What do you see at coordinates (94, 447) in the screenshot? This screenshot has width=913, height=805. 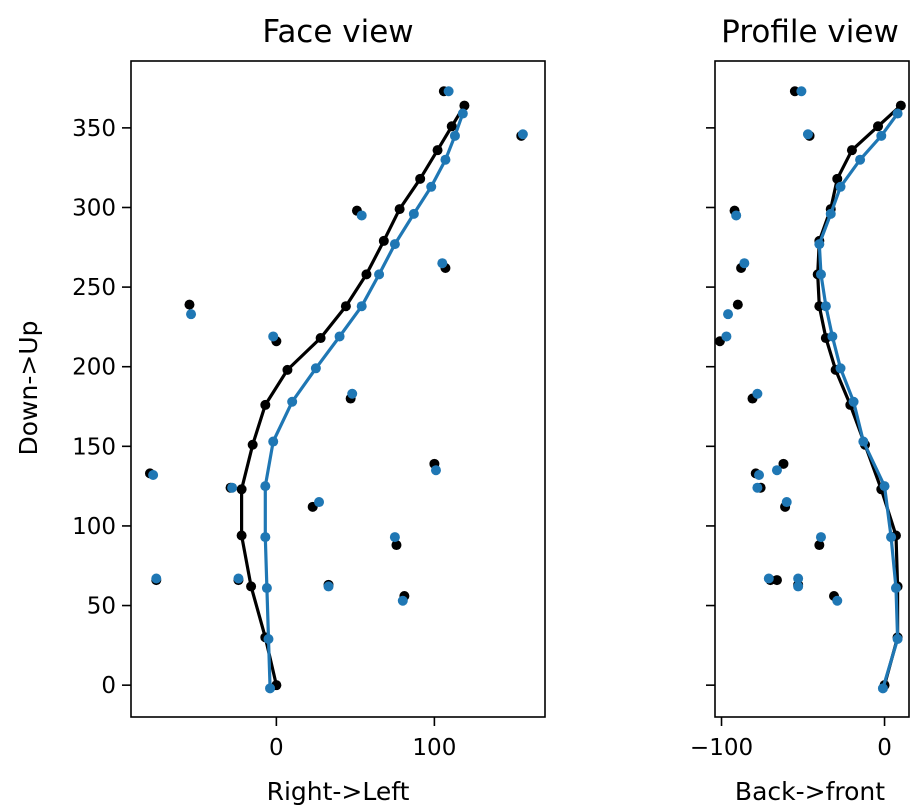 I see `face-ytick-label: 150` at bounding box center [94, 447].